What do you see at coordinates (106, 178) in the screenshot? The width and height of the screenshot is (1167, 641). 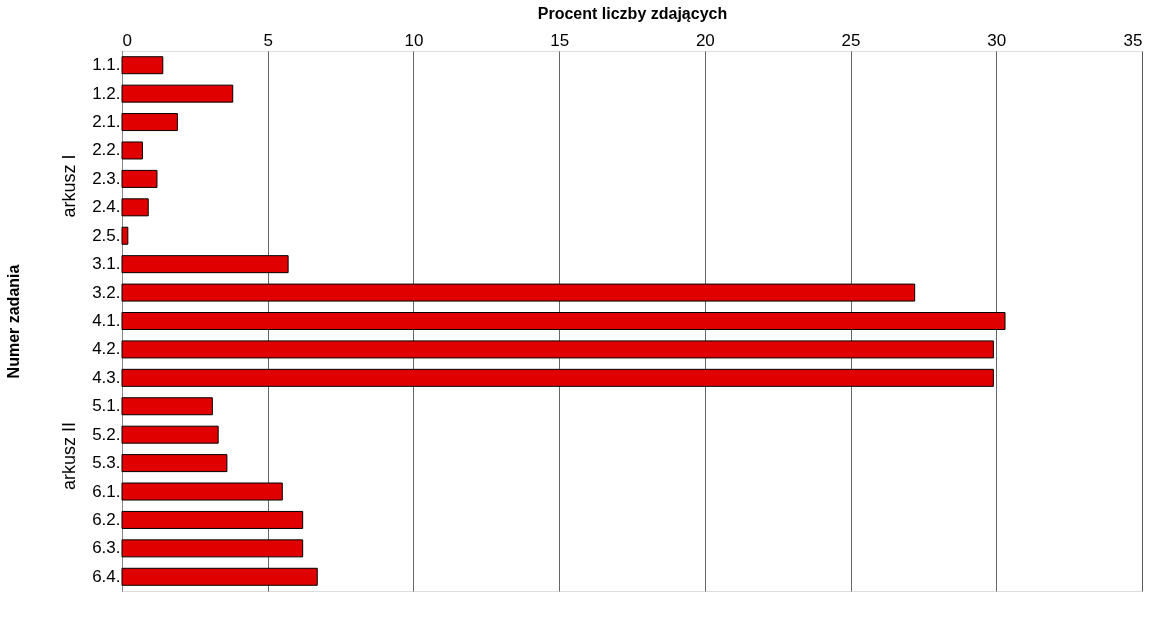 I see `y-tick-label: 2.3.` at bounding box center [106, 178].